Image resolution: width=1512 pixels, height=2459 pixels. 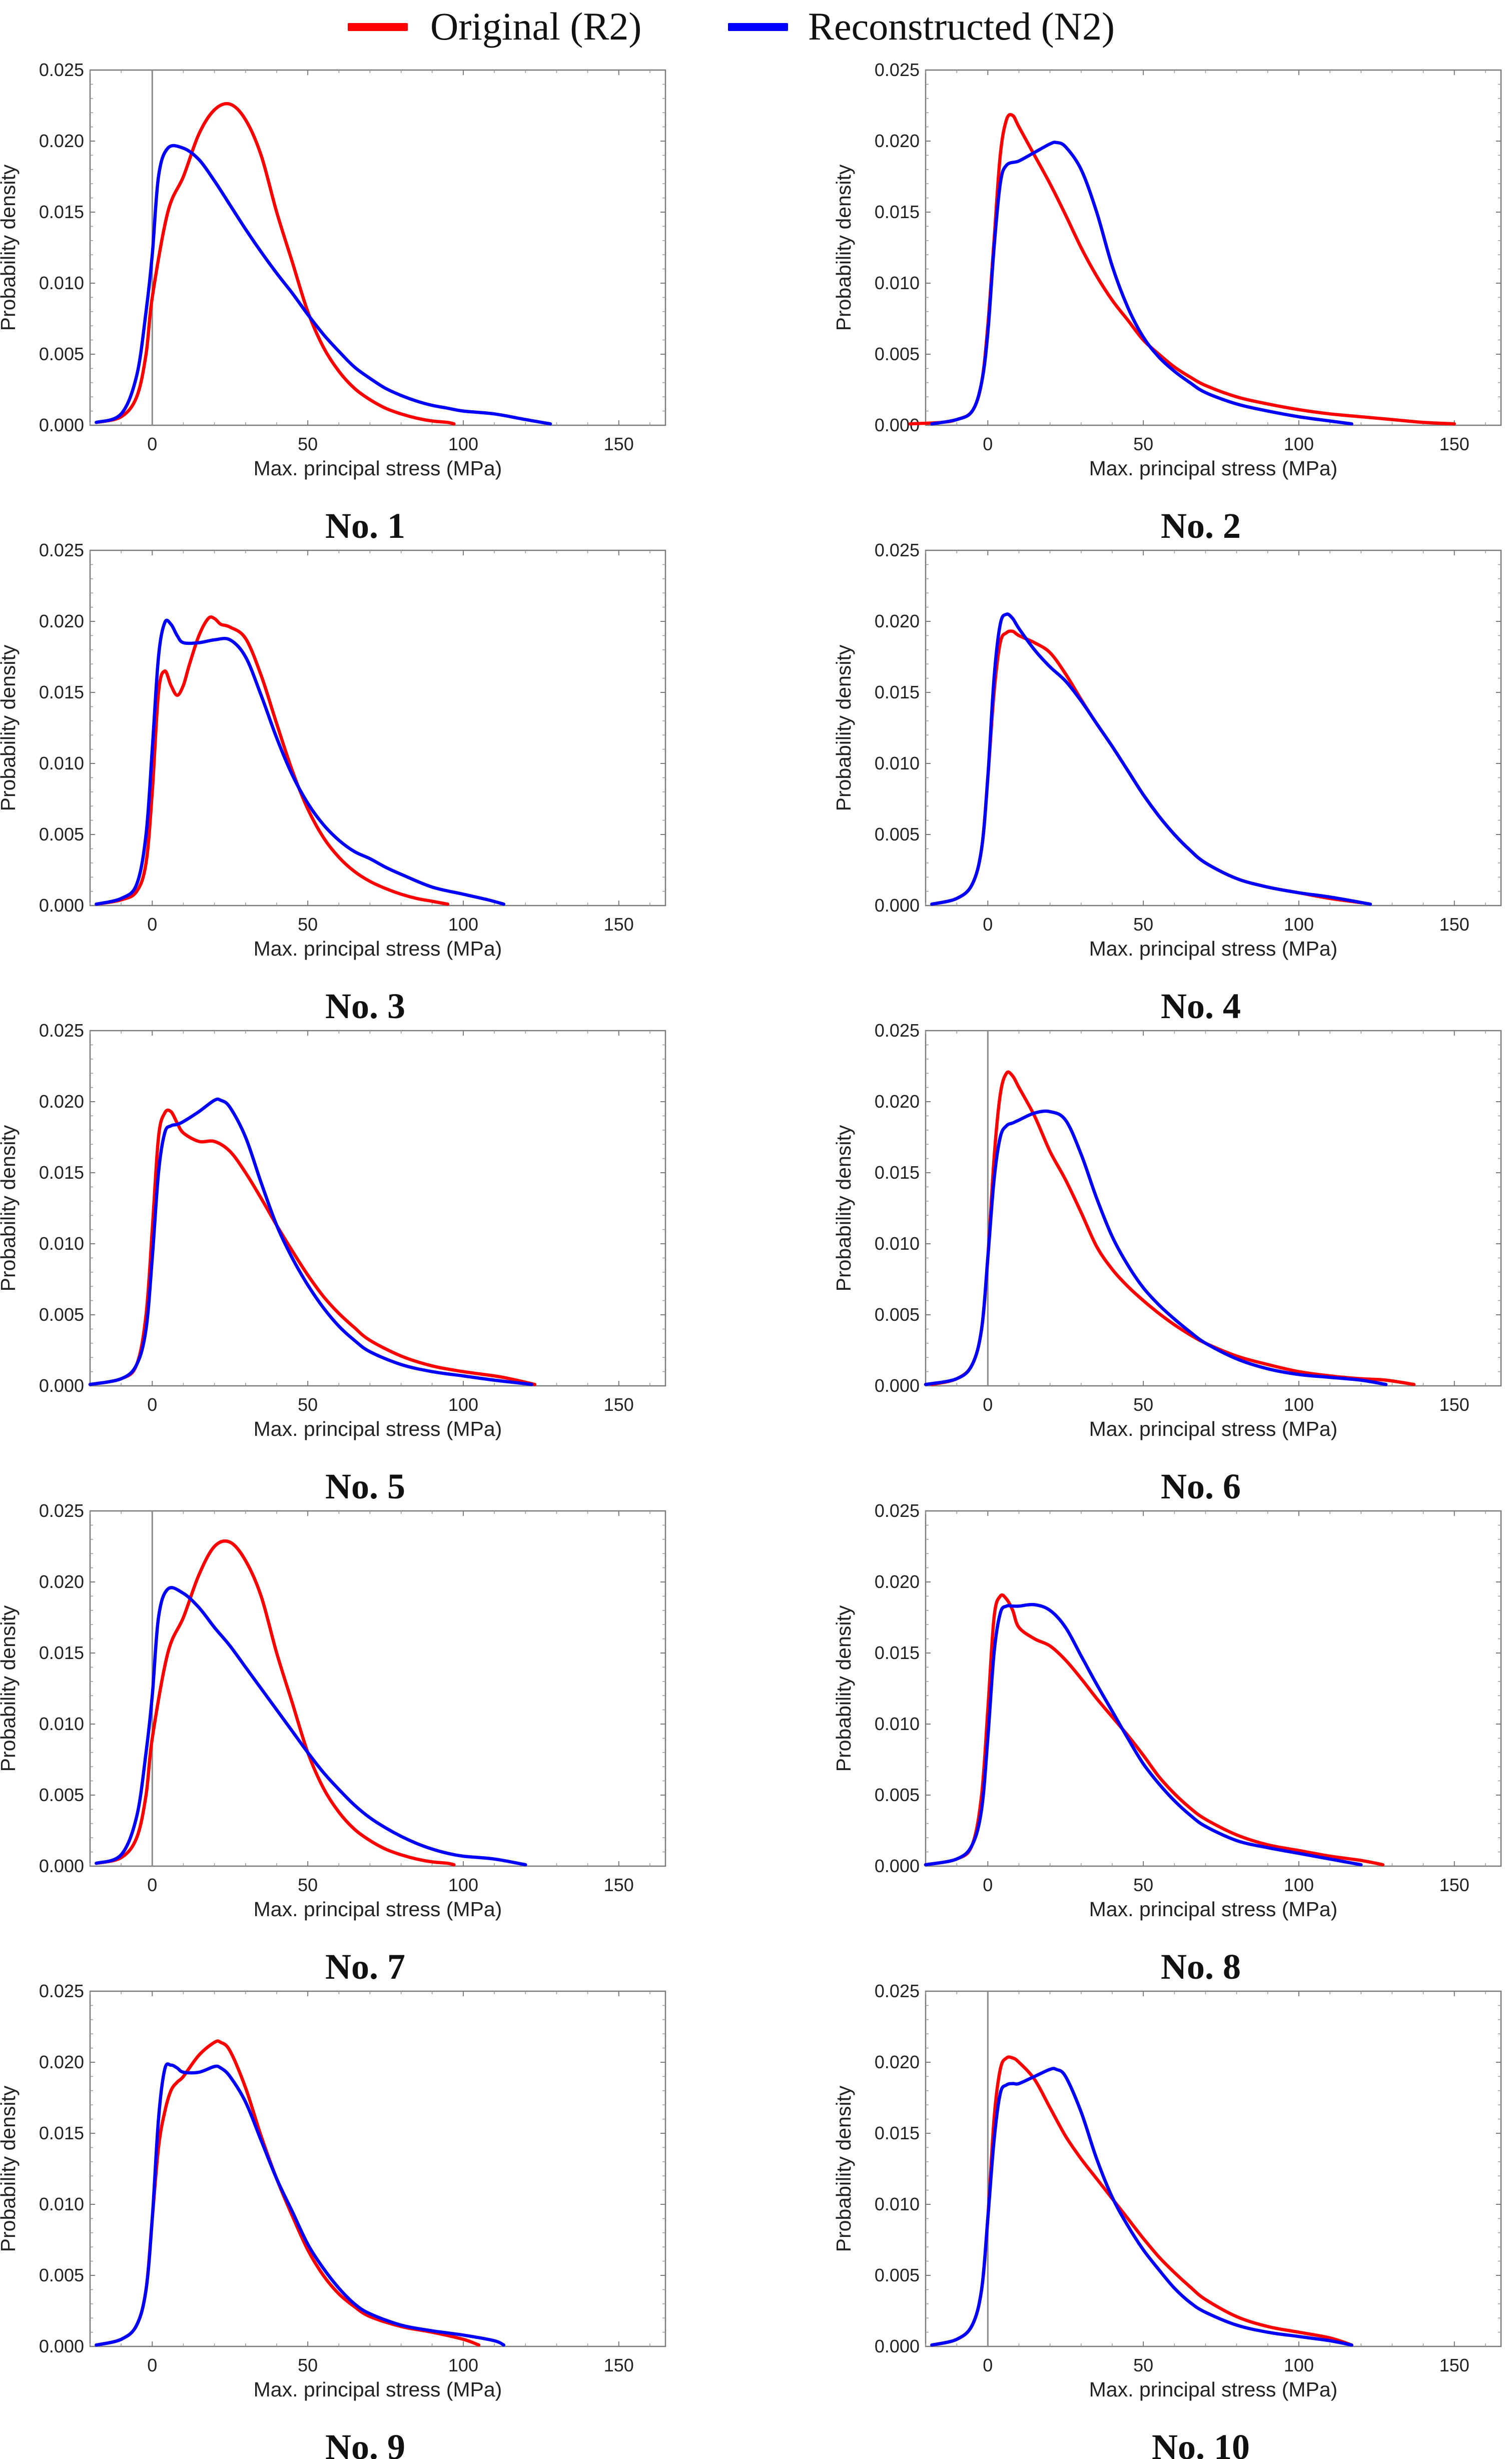 I want to click on panel-caption: No. 6, so click(x=1201, y=1486).